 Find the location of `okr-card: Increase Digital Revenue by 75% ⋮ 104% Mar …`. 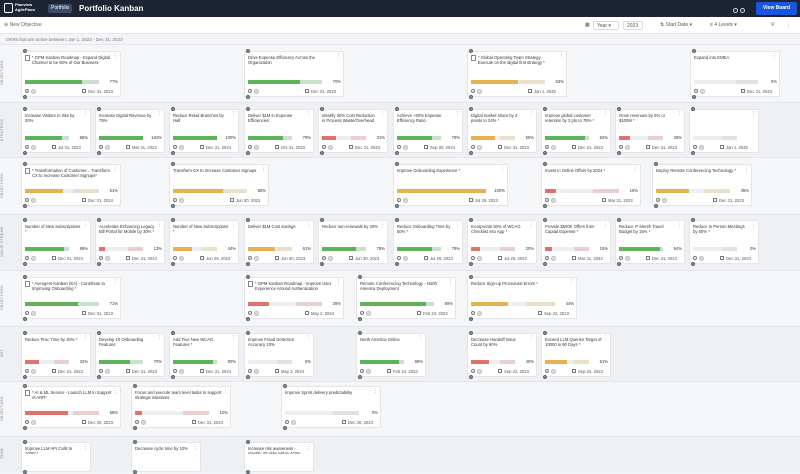

okr-card: Increase Digital Revenue by 75% ⋮ 104% Mar … is located at coordinates (130, 131).